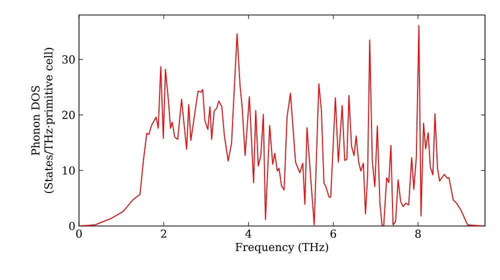  Describe the element at coordinates (72, 226) in the screenshot. I see `y-tick-label: 0` at that location.